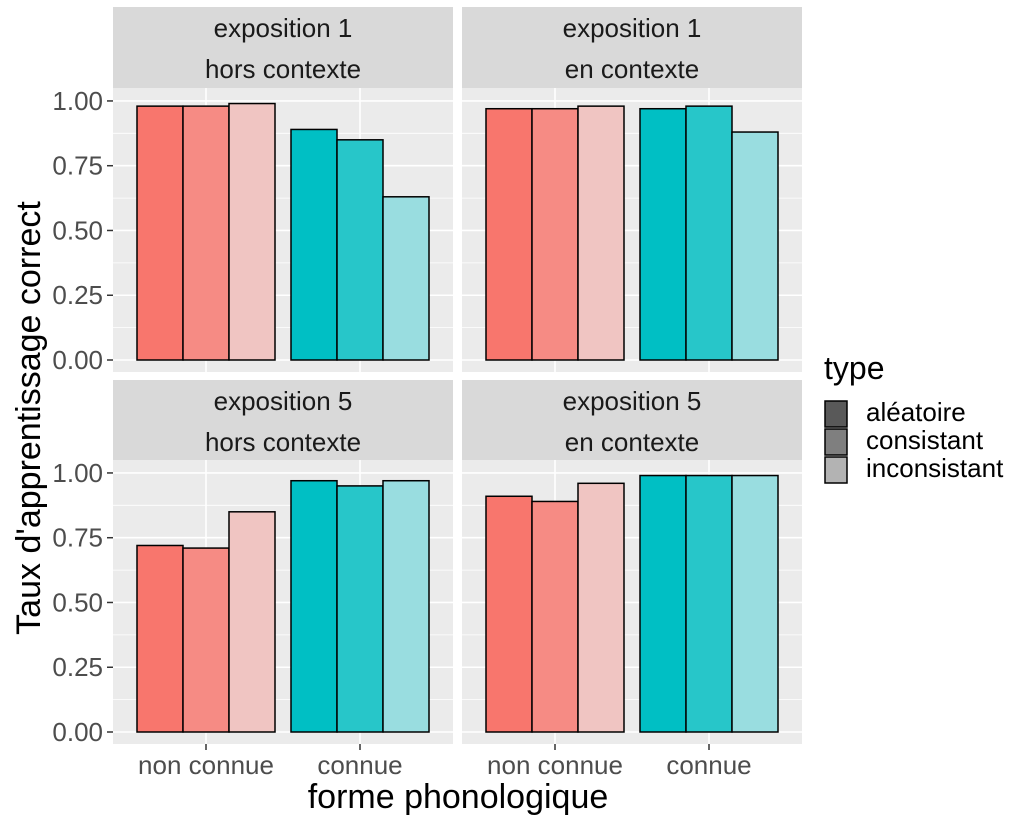  What do you see at coordinates (935, 468) in the screenshot?
I see `legend-label: inconsistant` at bounding box center [935, 468].